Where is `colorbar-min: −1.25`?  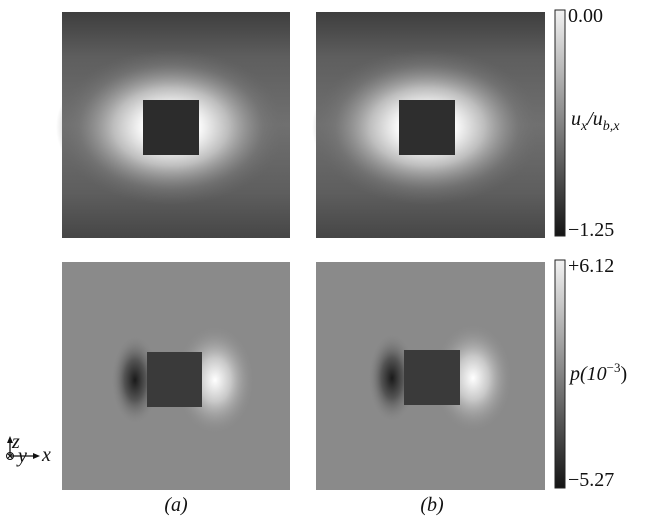 colorbar-min: −1.25 is located at coordinates (591, 230).